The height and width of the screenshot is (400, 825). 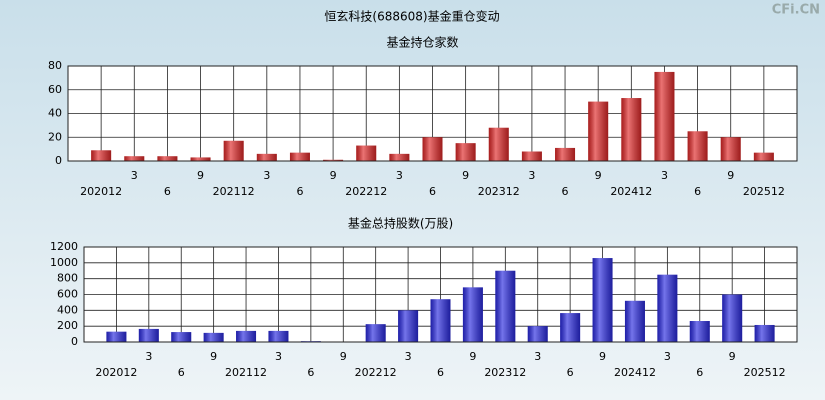 What do you see at coordinates (64, 246) in the screenshot?
I see `y-tick-label: 1200` at bounding box center [64, 246].